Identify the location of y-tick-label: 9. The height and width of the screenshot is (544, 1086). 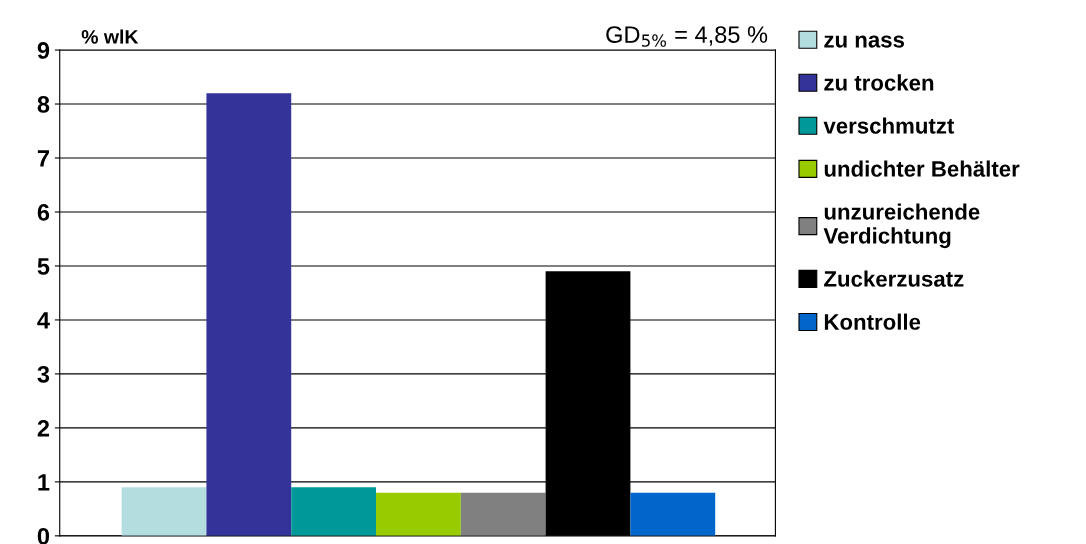
(43, 50).